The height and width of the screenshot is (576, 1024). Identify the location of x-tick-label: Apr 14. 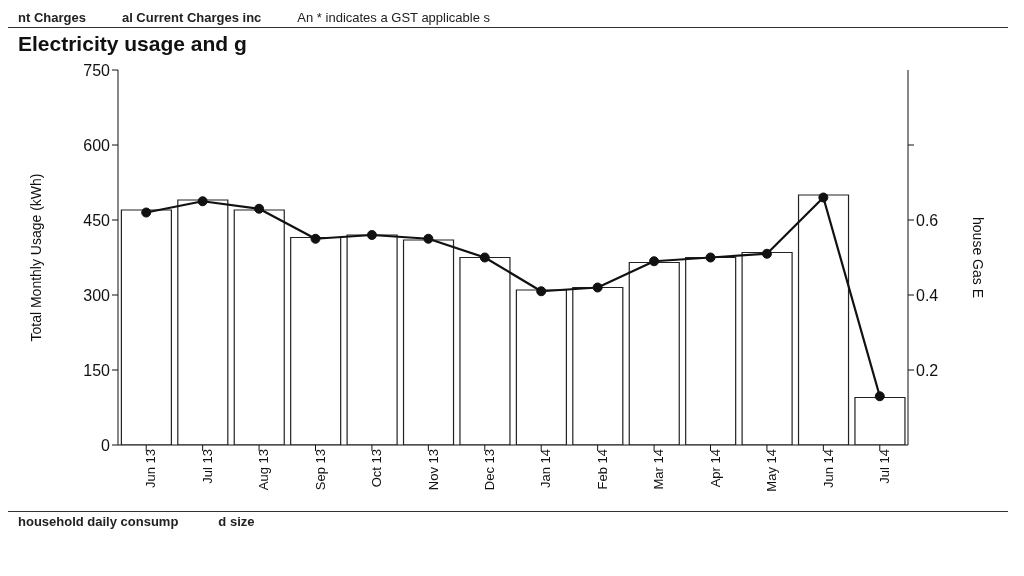
(715, 468).